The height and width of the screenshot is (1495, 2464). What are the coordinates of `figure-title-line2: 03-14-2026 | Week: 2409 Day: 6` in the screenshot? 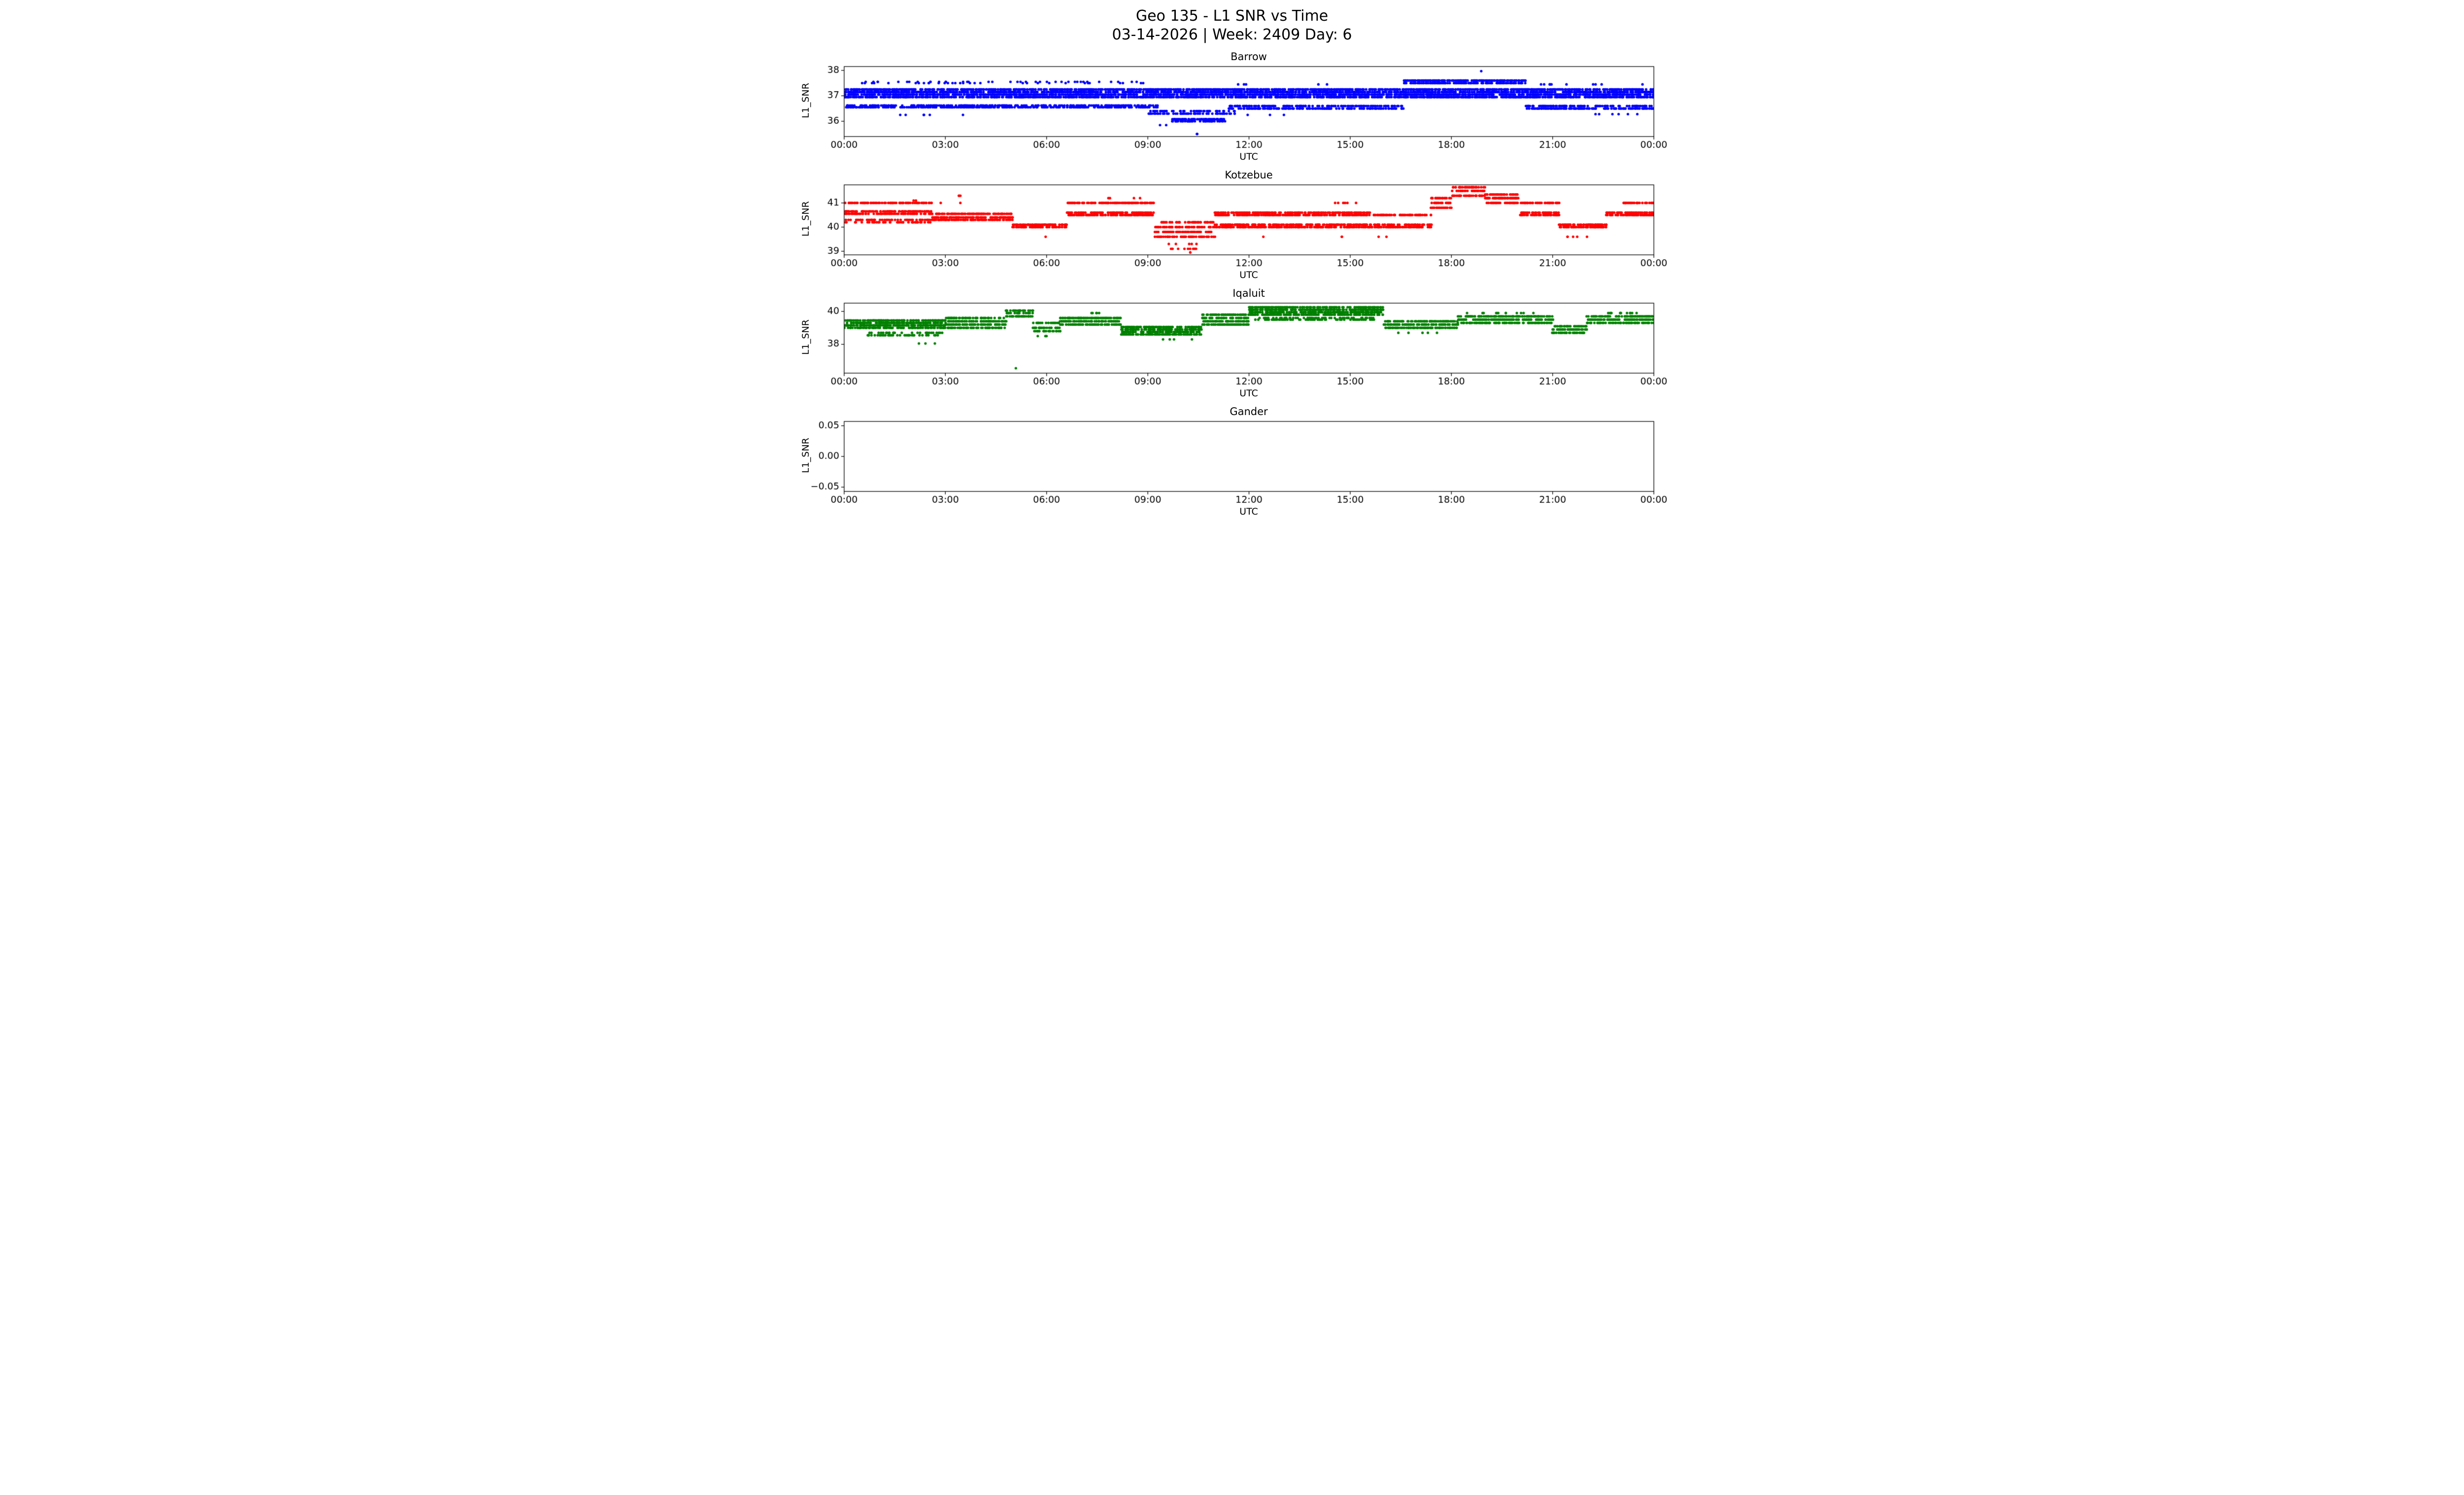 It's located at (1232, 35).